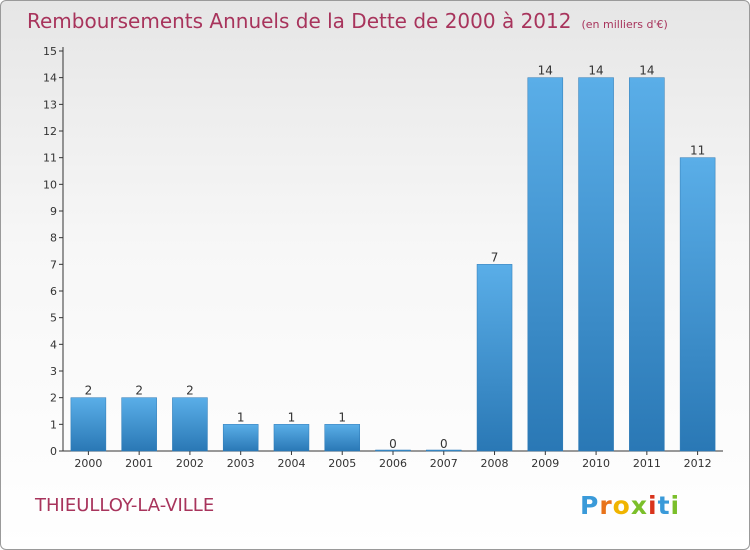 The image size is (750, 550). What do you see at coordinates (53, 291) in the screenshot?
I see `y-tick-label: 6` at bounding box center [53, 291].